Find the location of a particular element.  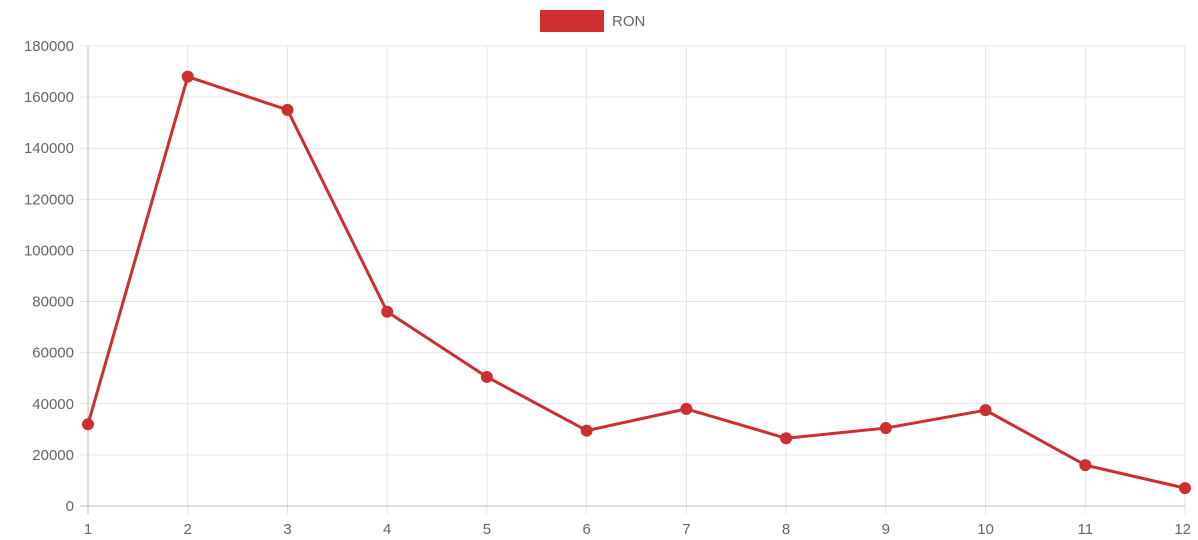

x-tick-label: 4 is located at coordinates (387, 529).